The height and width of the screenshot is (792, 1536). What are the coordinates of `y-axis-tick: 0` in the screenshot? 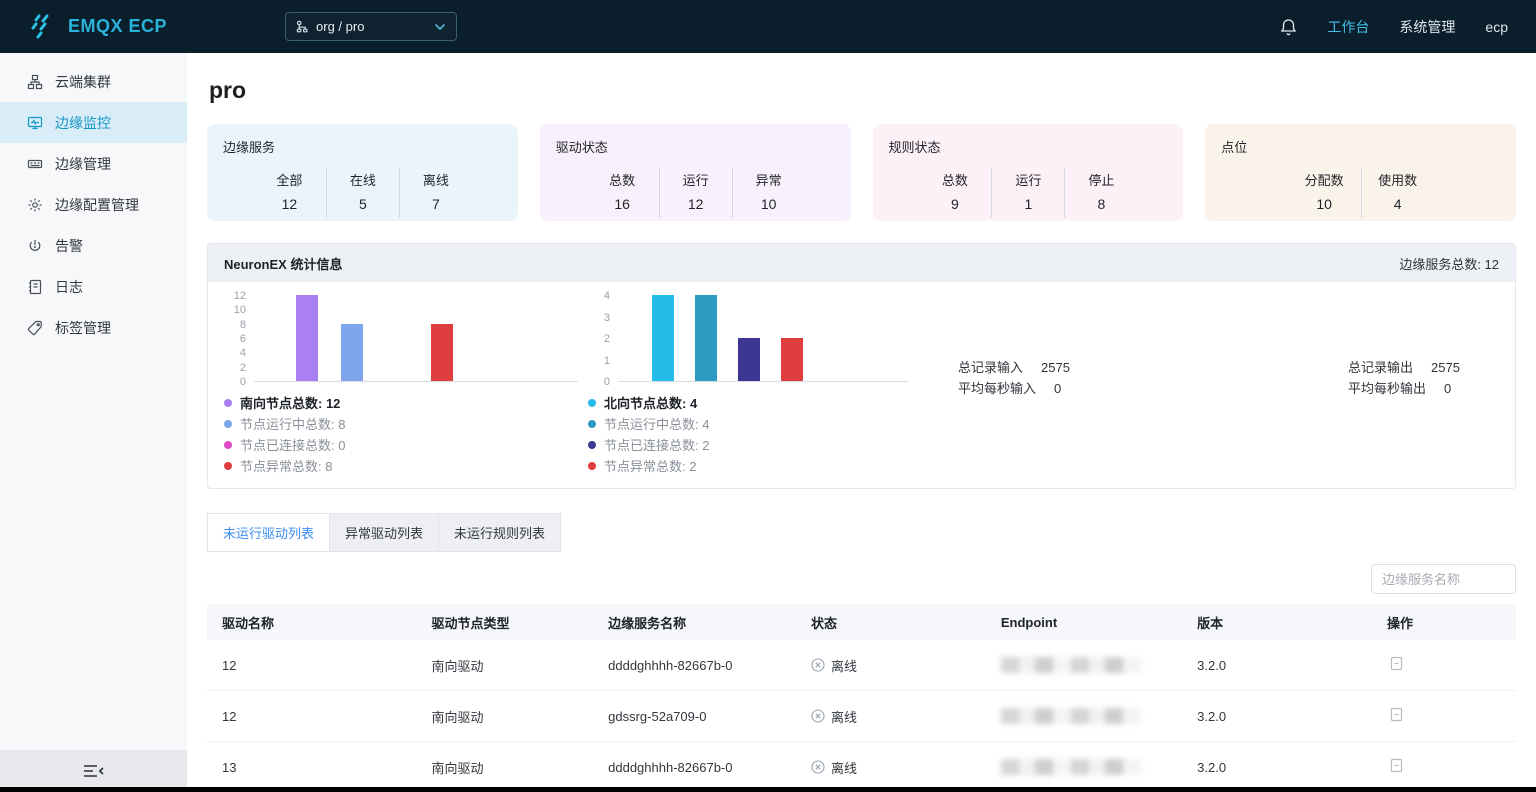 It's located at (242, 382).